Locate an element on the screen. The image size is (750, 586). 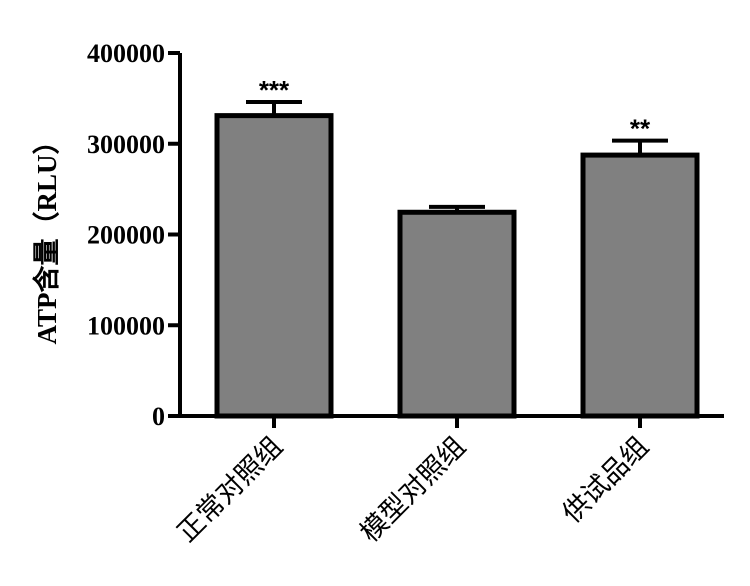
y-axis: 0 100000 200000 300000 400000 is located at coordinates (134, 235).